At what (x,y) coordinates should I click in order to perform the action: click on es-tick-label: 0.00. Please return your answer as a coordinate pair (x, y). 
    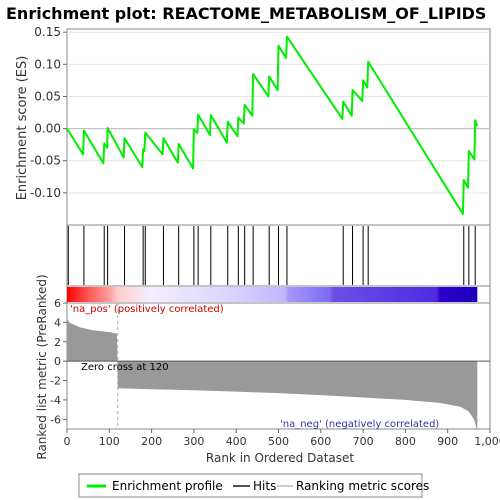
    Looking at the image, I should click on (47, 129).